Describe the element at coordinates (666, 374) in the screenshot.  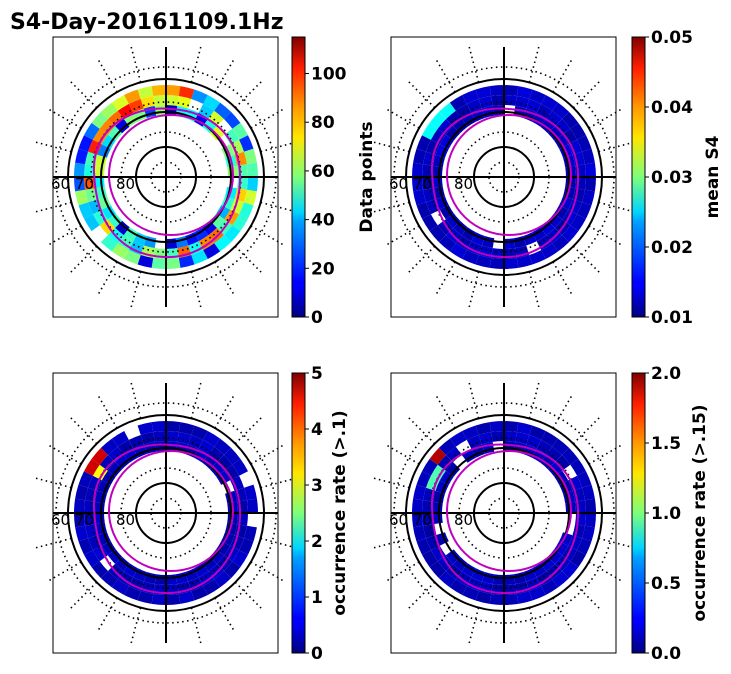
I see `colorbar-tick-label: 2.0` at that location.